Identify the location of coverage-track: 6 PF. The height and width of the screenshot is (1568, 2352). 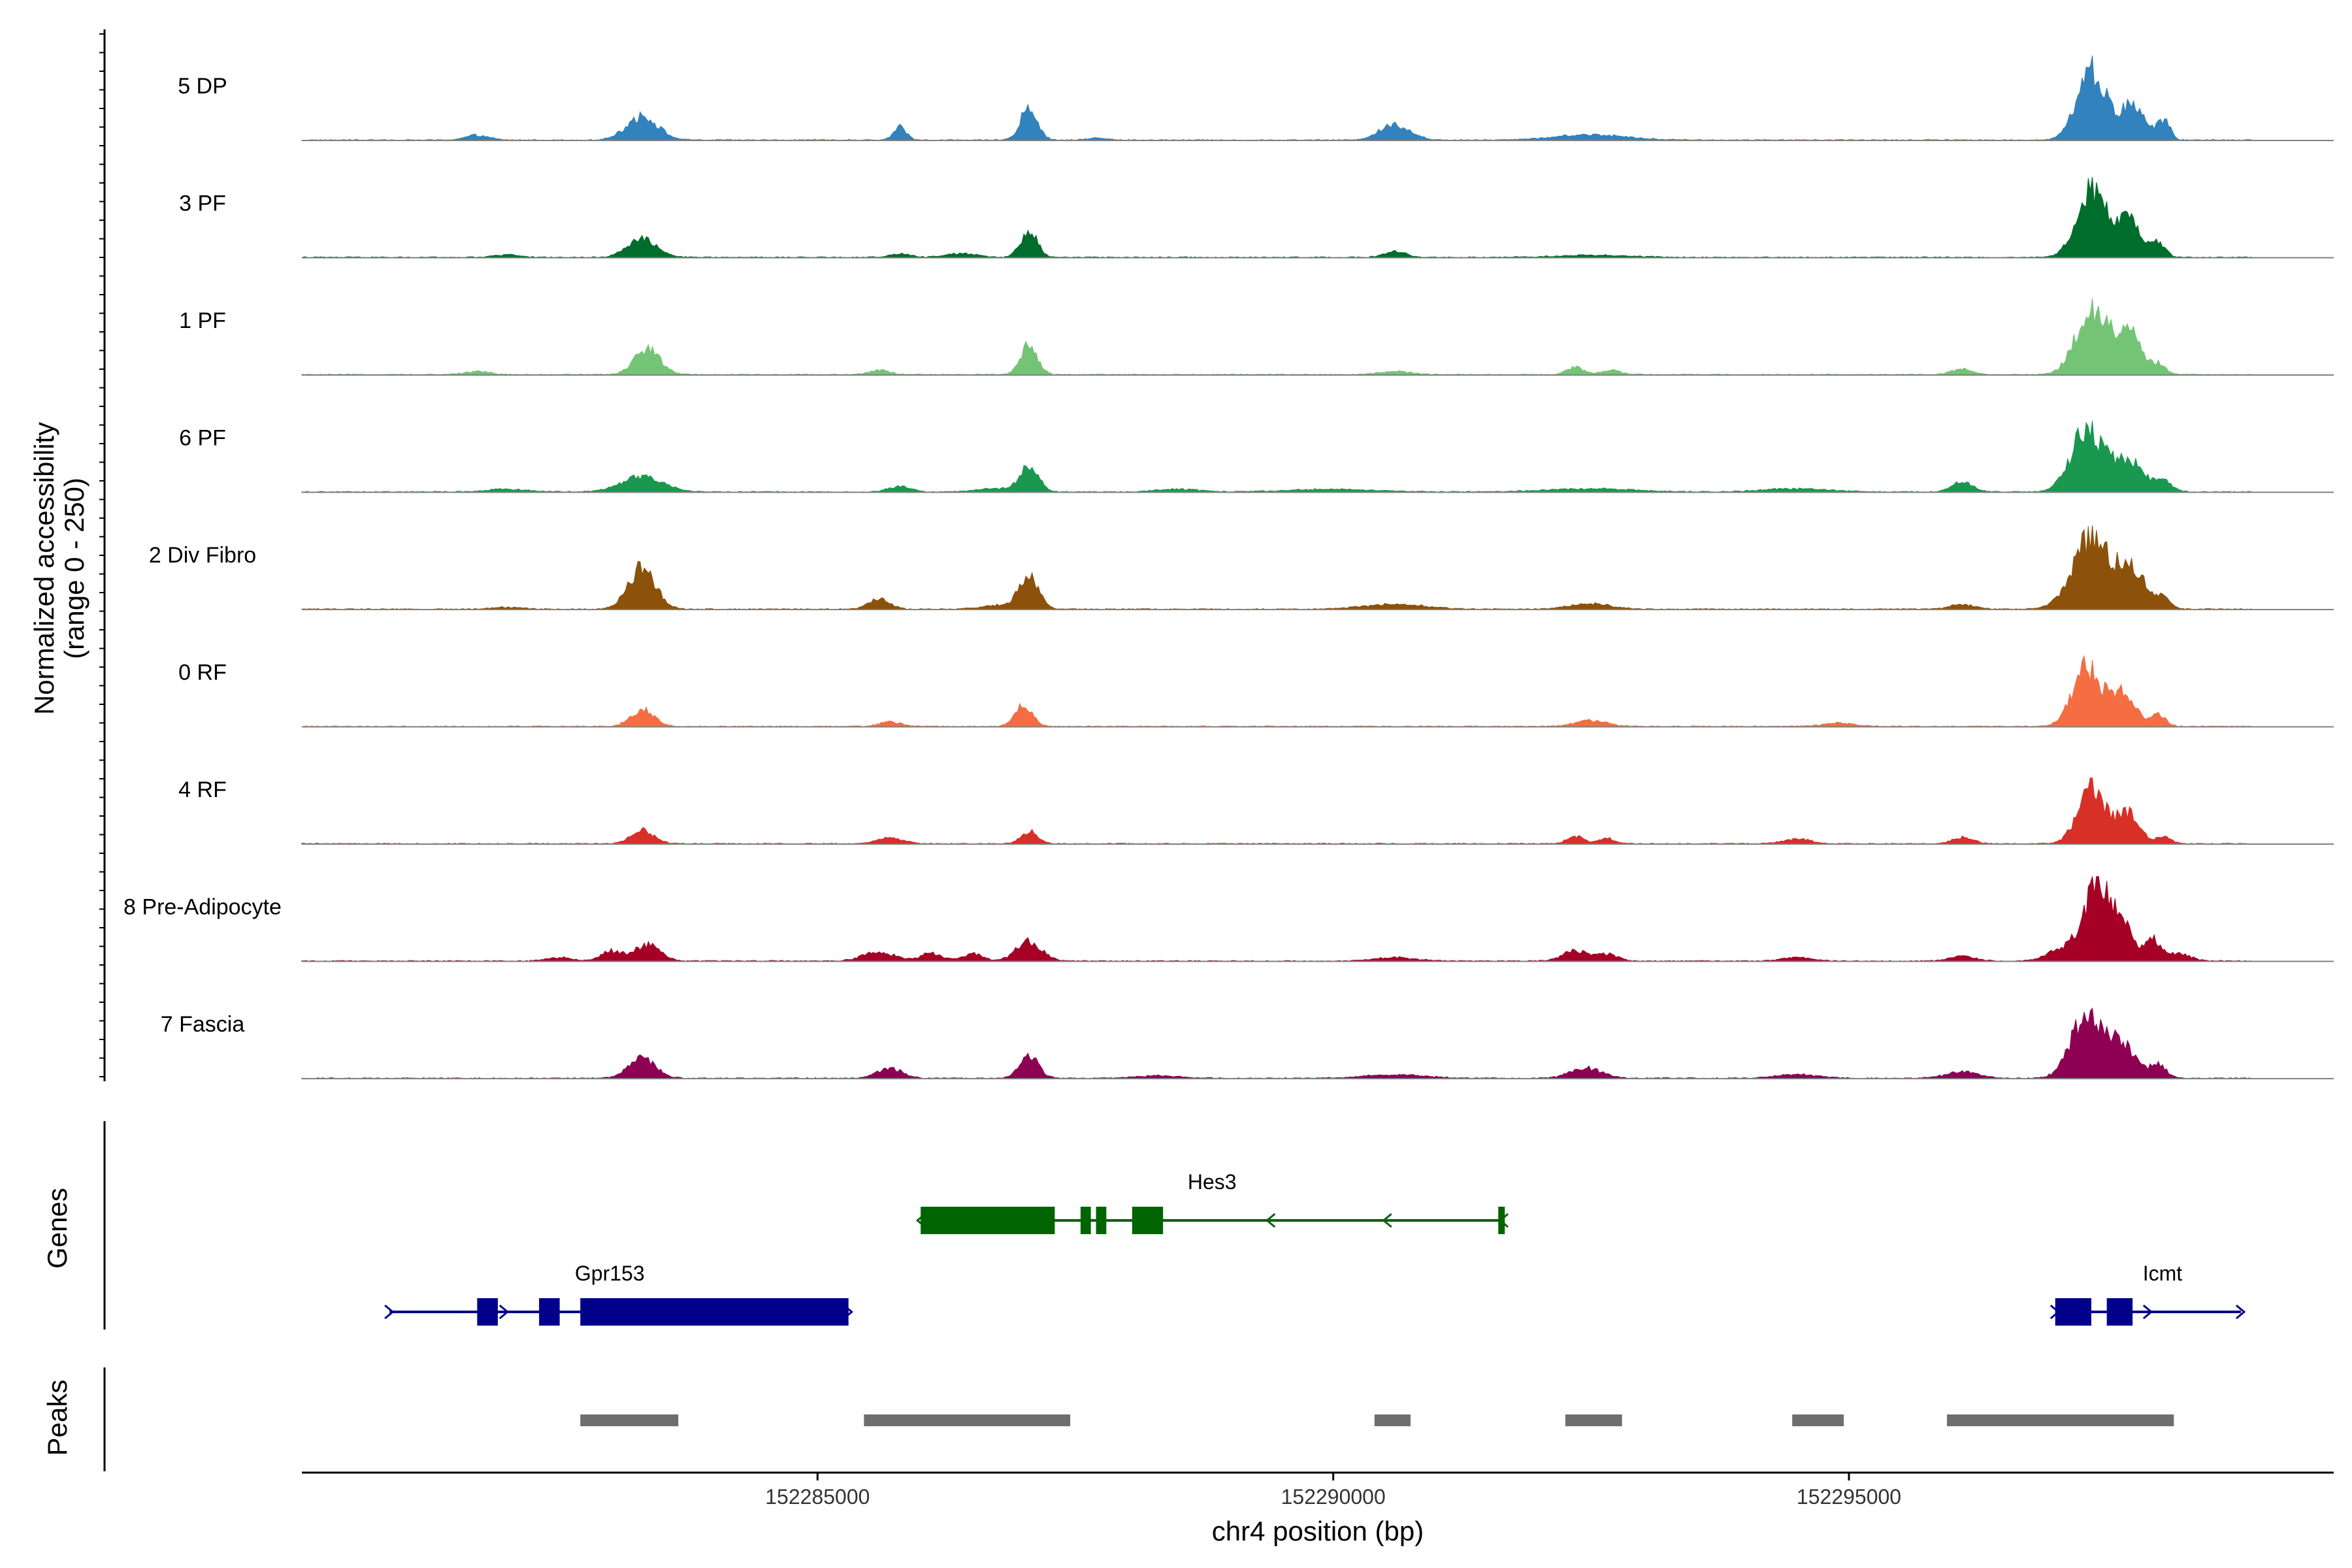
(1256, 457).